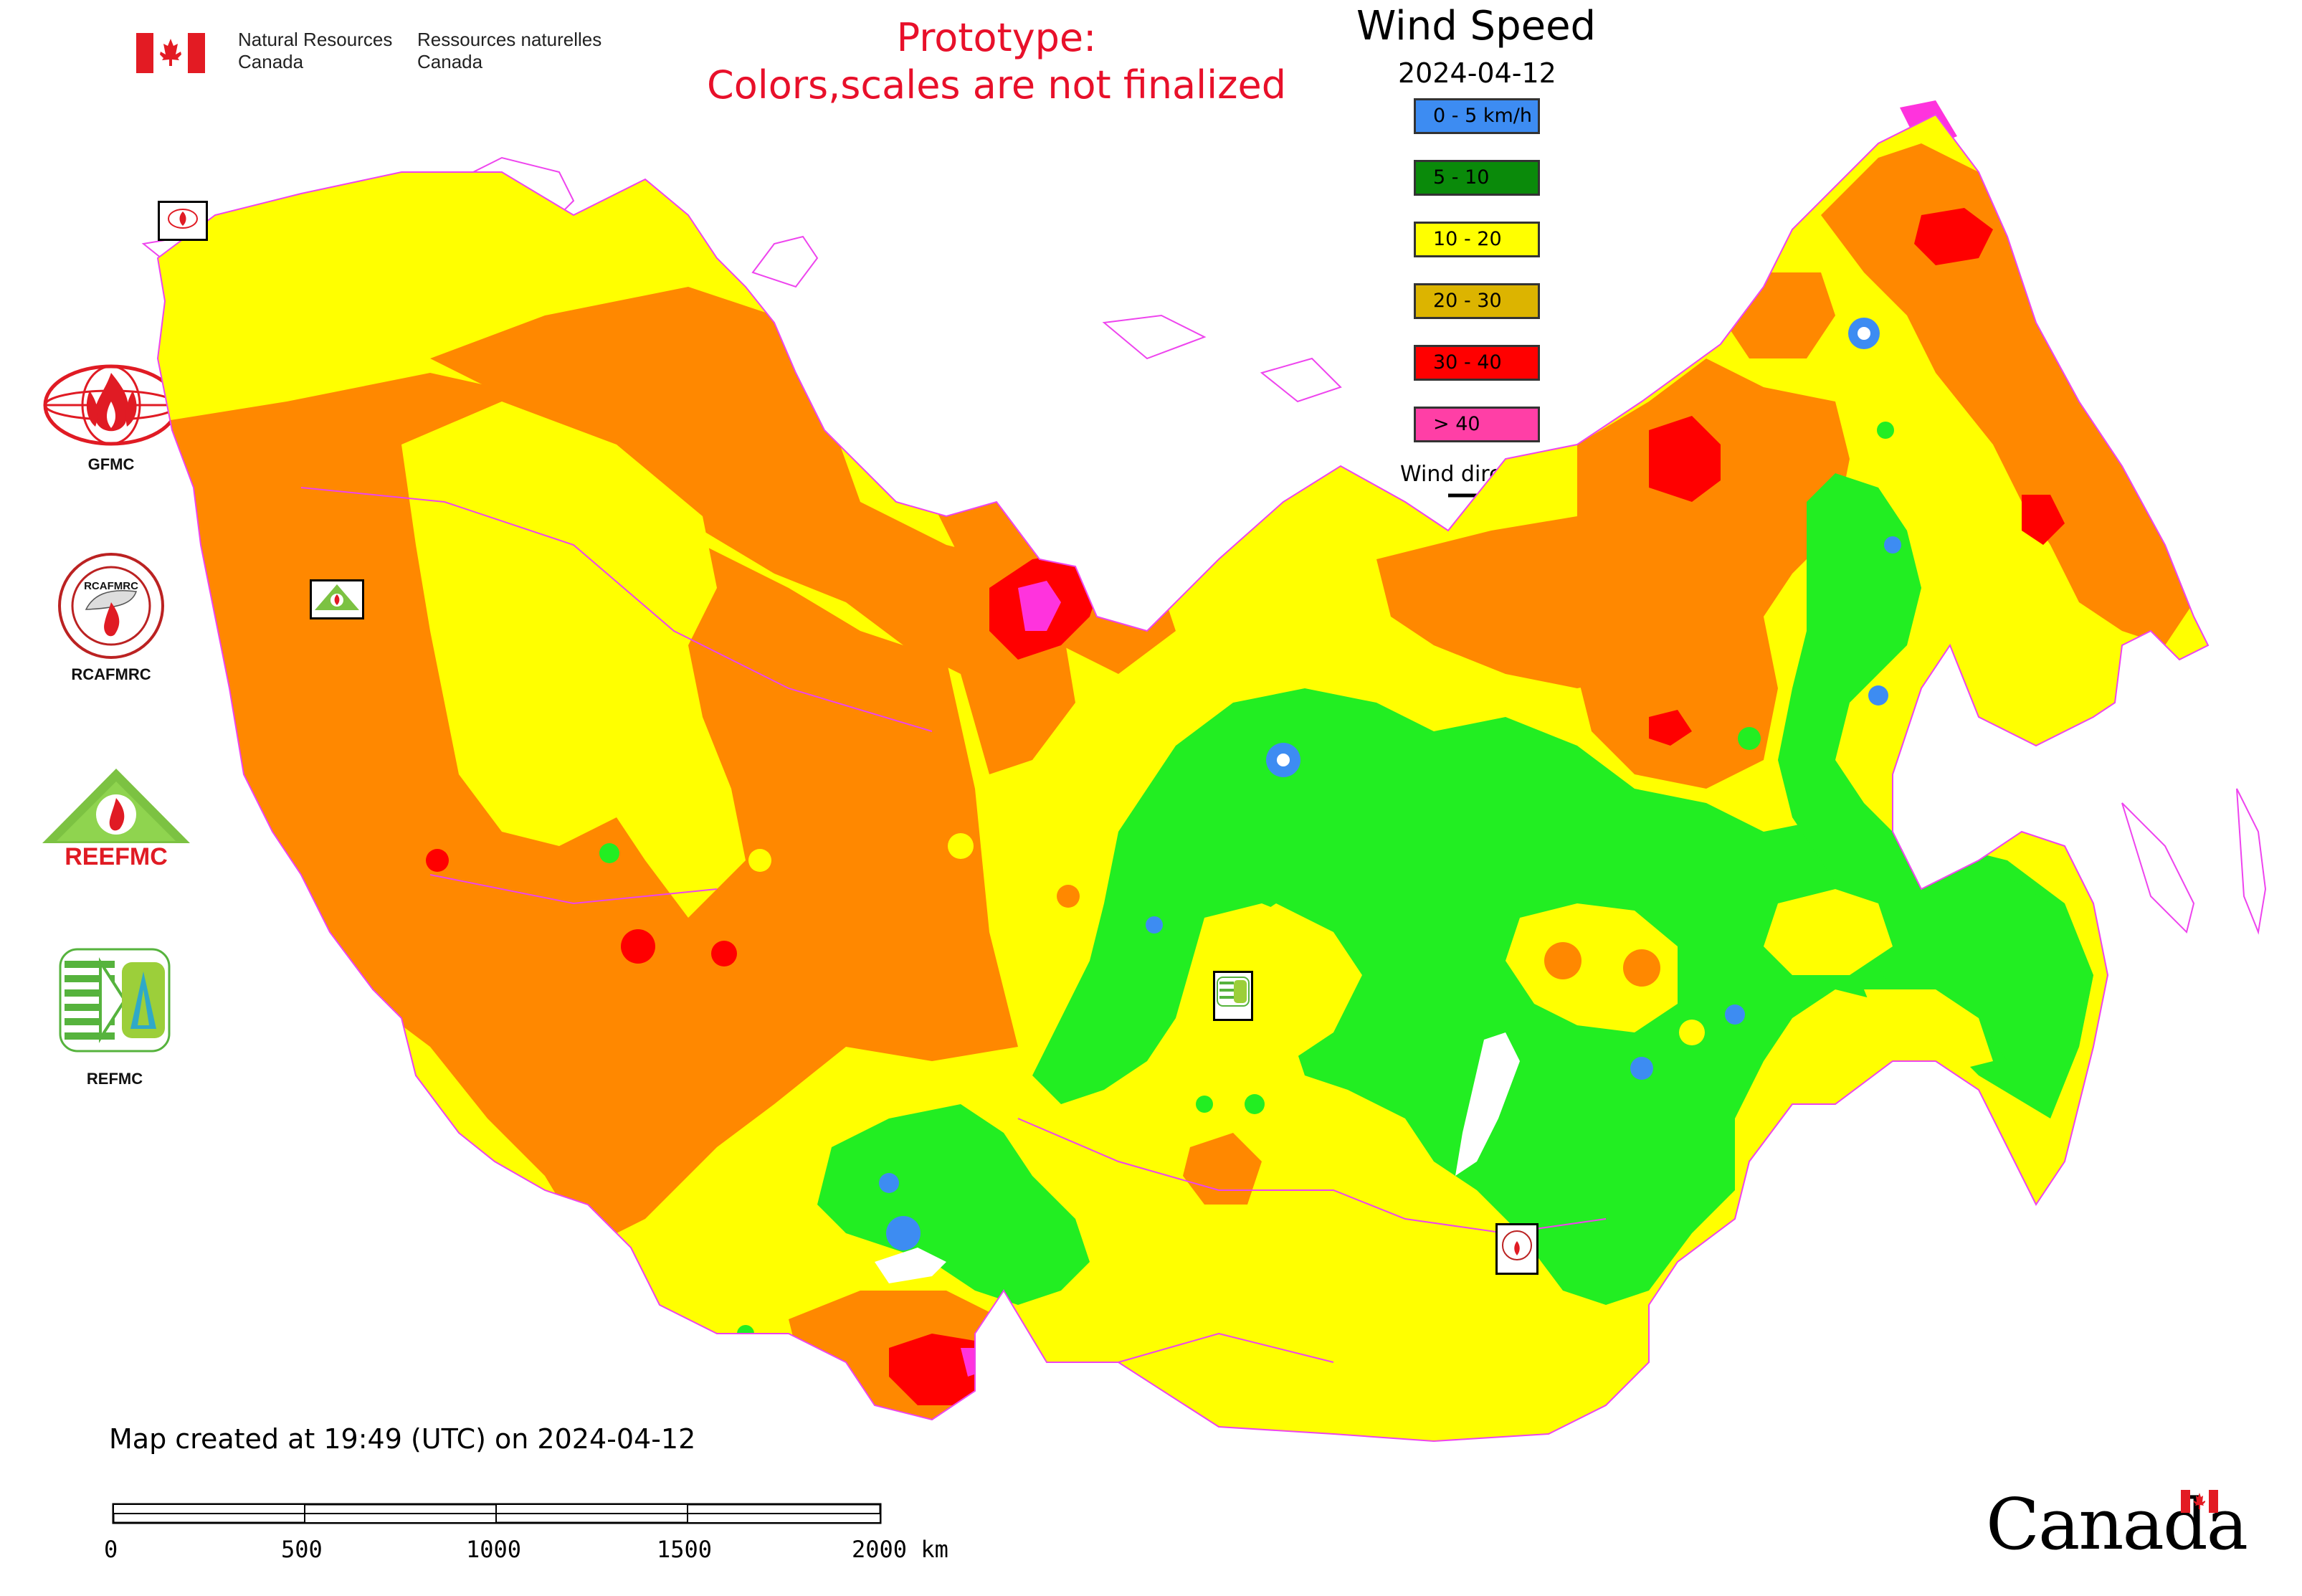 This screenshot has width=2302, height=1596. I want to click on gfmc-map-badge, so click(183, 221).